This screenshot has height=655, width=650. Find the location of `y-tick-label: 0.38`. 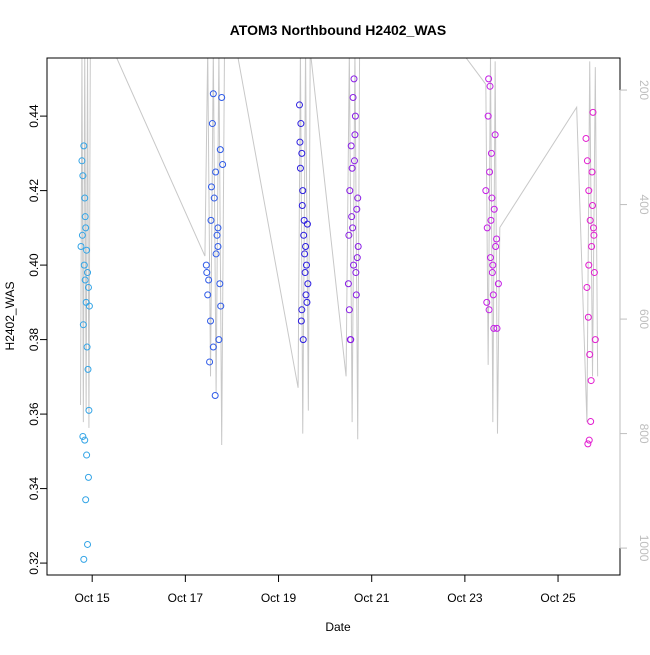

y-tick-label: 0.38 is located at coordinates (34, 340).